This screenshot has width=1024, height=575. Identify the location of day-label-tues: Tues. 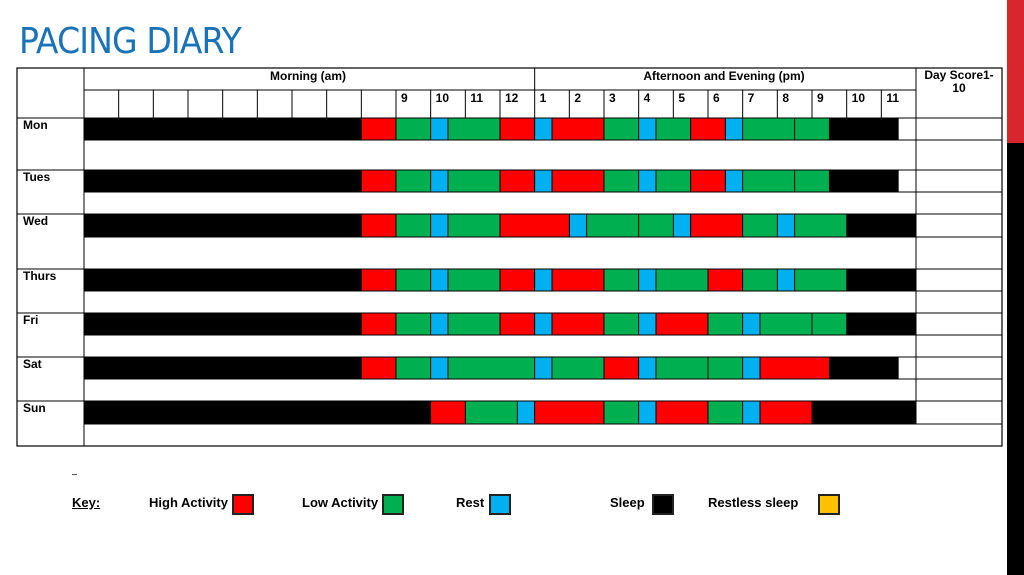
(36, 177).